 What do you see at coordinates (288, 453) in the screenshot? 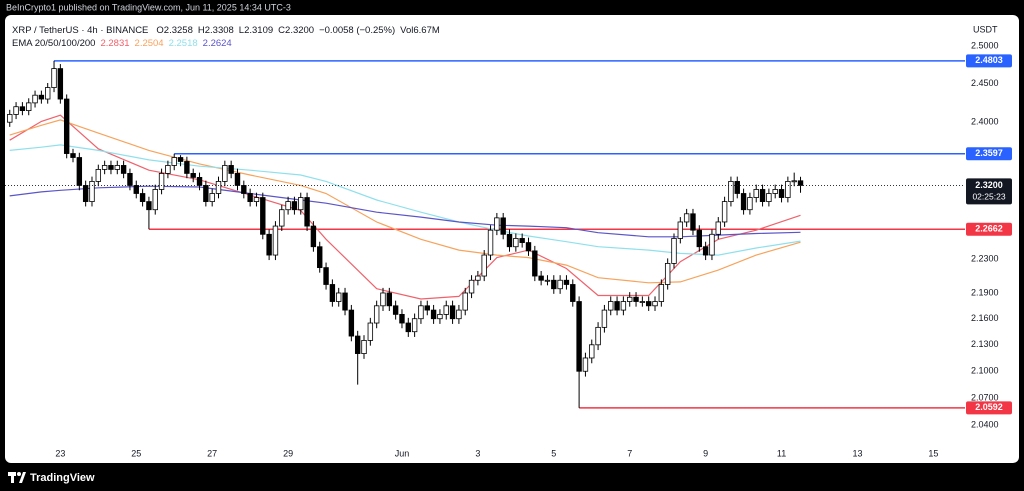
I see `x-tick-label: 29` at bounding box center [288, 453].